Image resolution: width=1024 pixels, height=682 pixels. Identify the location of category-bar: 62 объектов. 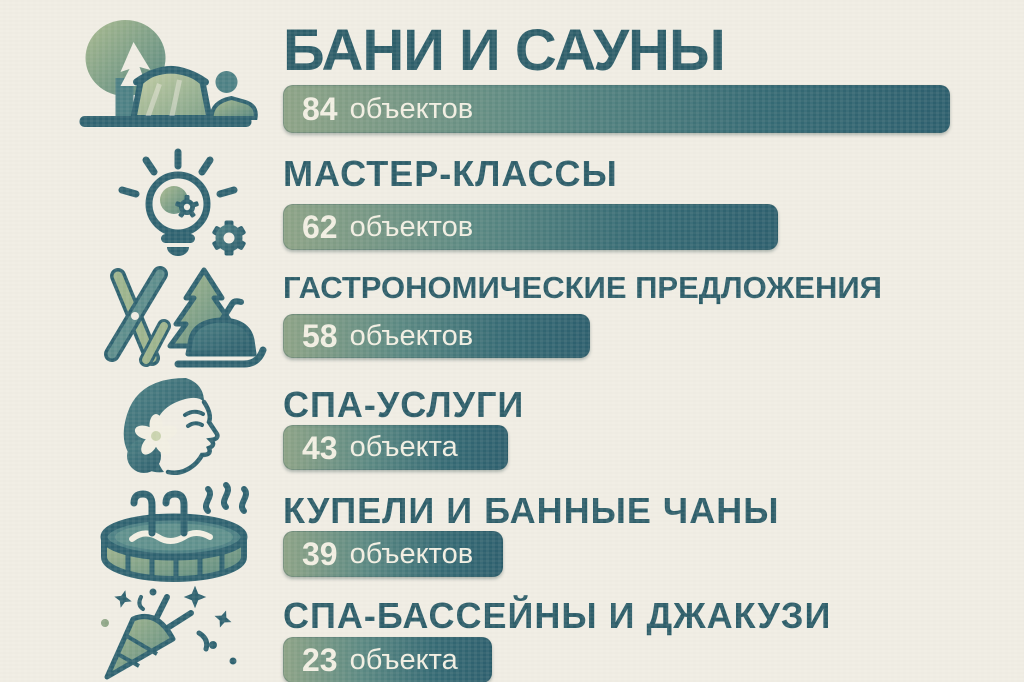
(530, 227).